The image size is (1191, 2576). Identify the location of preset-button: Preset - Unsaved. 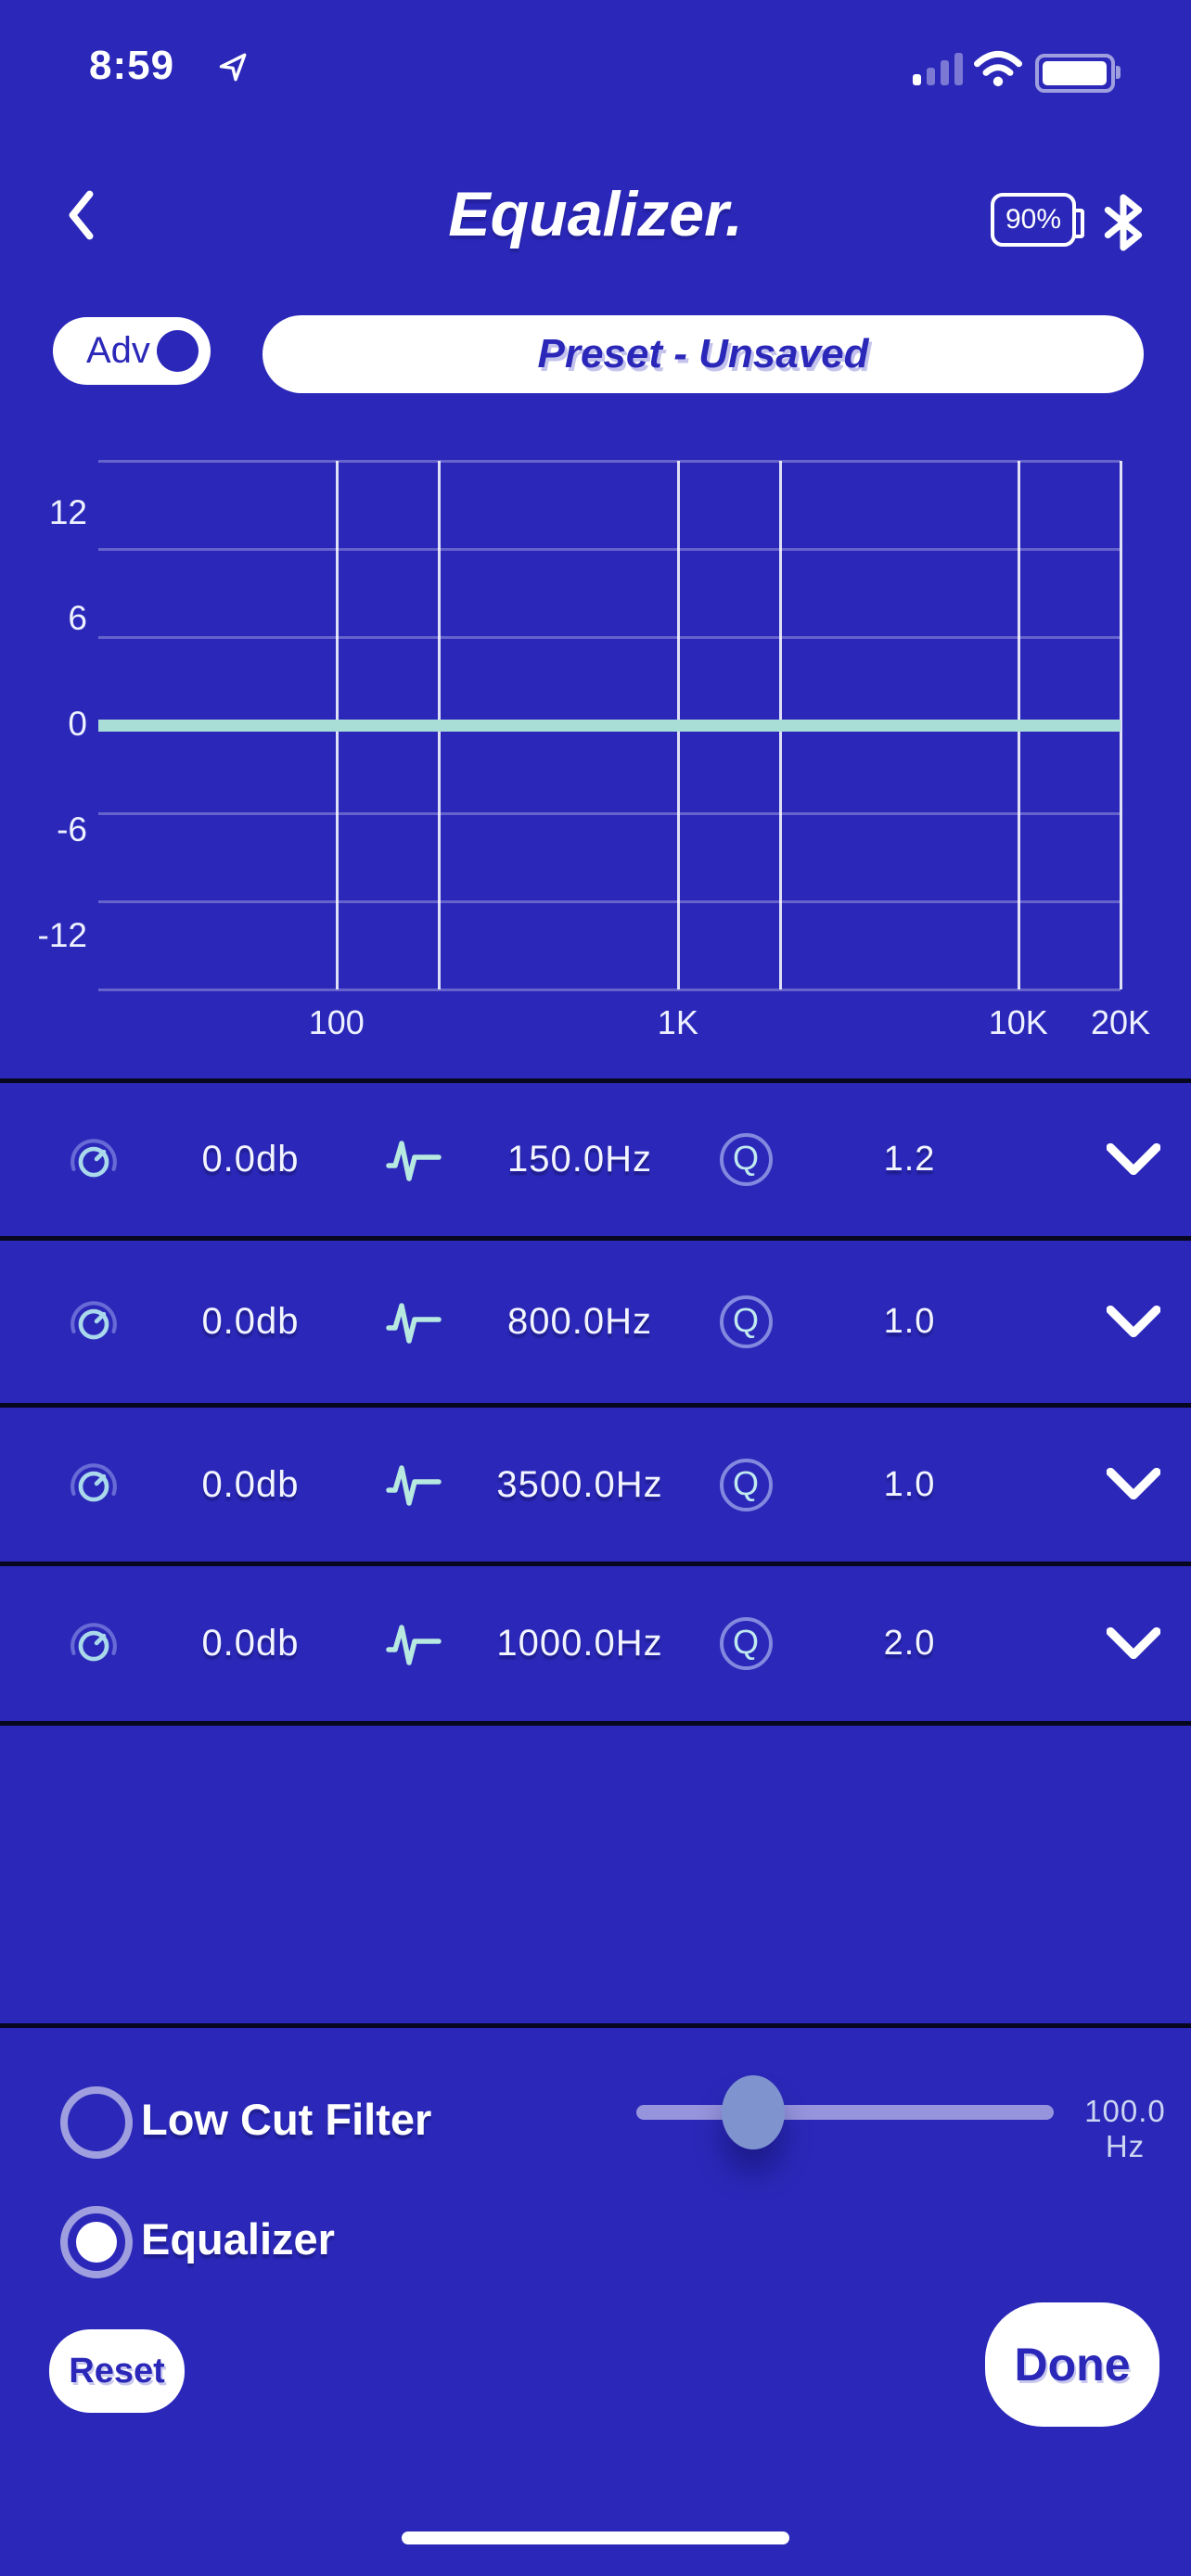
(703, 354).